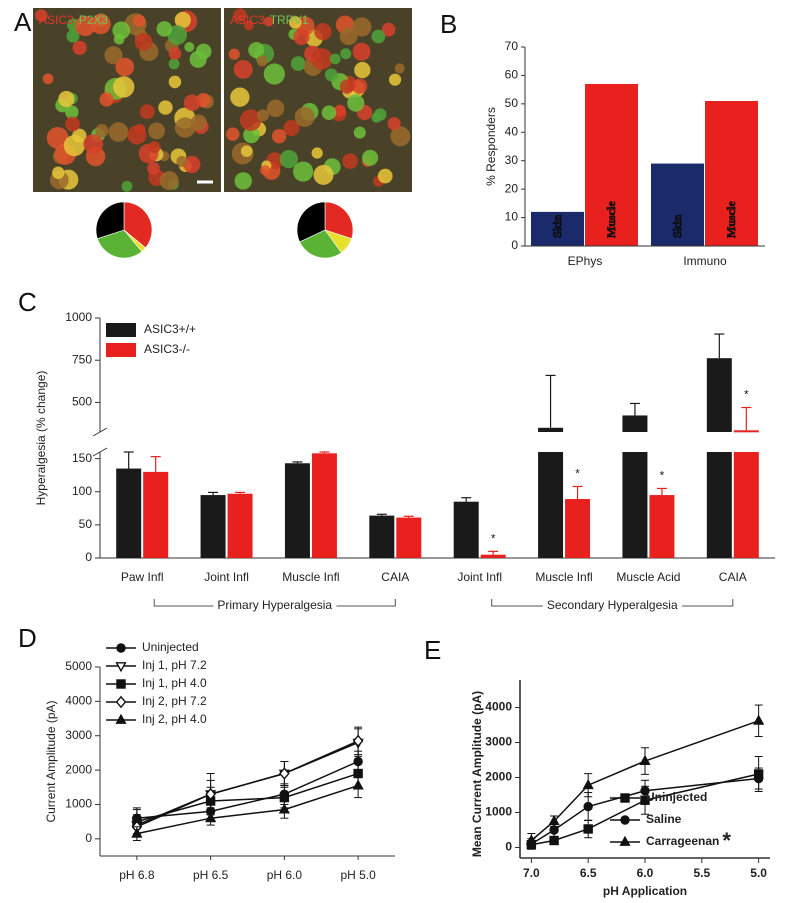 The image size is (800, 903). I want to click on y-tick-label: 10, so click(512, 217).